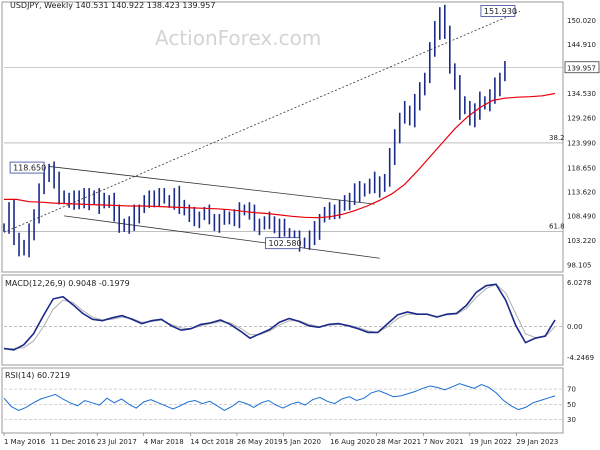 The width and height of the screenshot is (600, 450). I want to click on price-axis-tick: 113.620, so click(581, 192).